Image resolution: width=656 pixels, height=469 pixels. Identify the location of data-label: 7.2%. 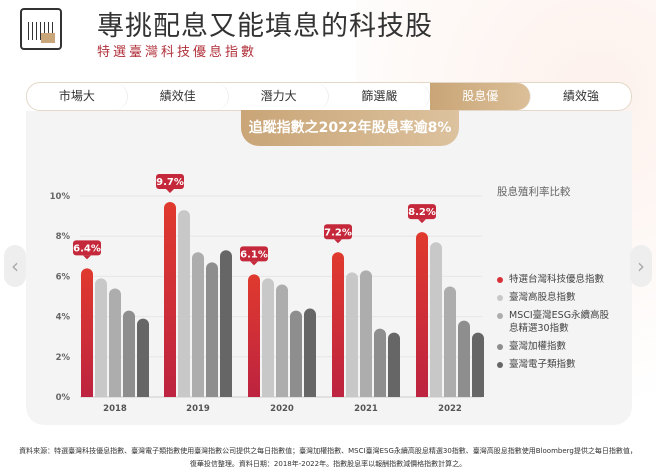
(338, 232).